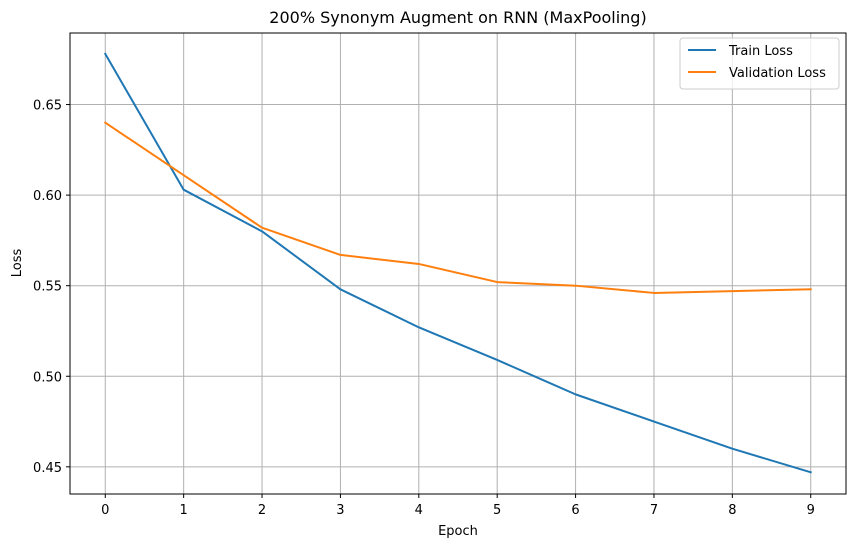 Image resolution: width=855 pixels, height=547 pixels. I want to click on y-axis-label: Loss, so click(17, 263).